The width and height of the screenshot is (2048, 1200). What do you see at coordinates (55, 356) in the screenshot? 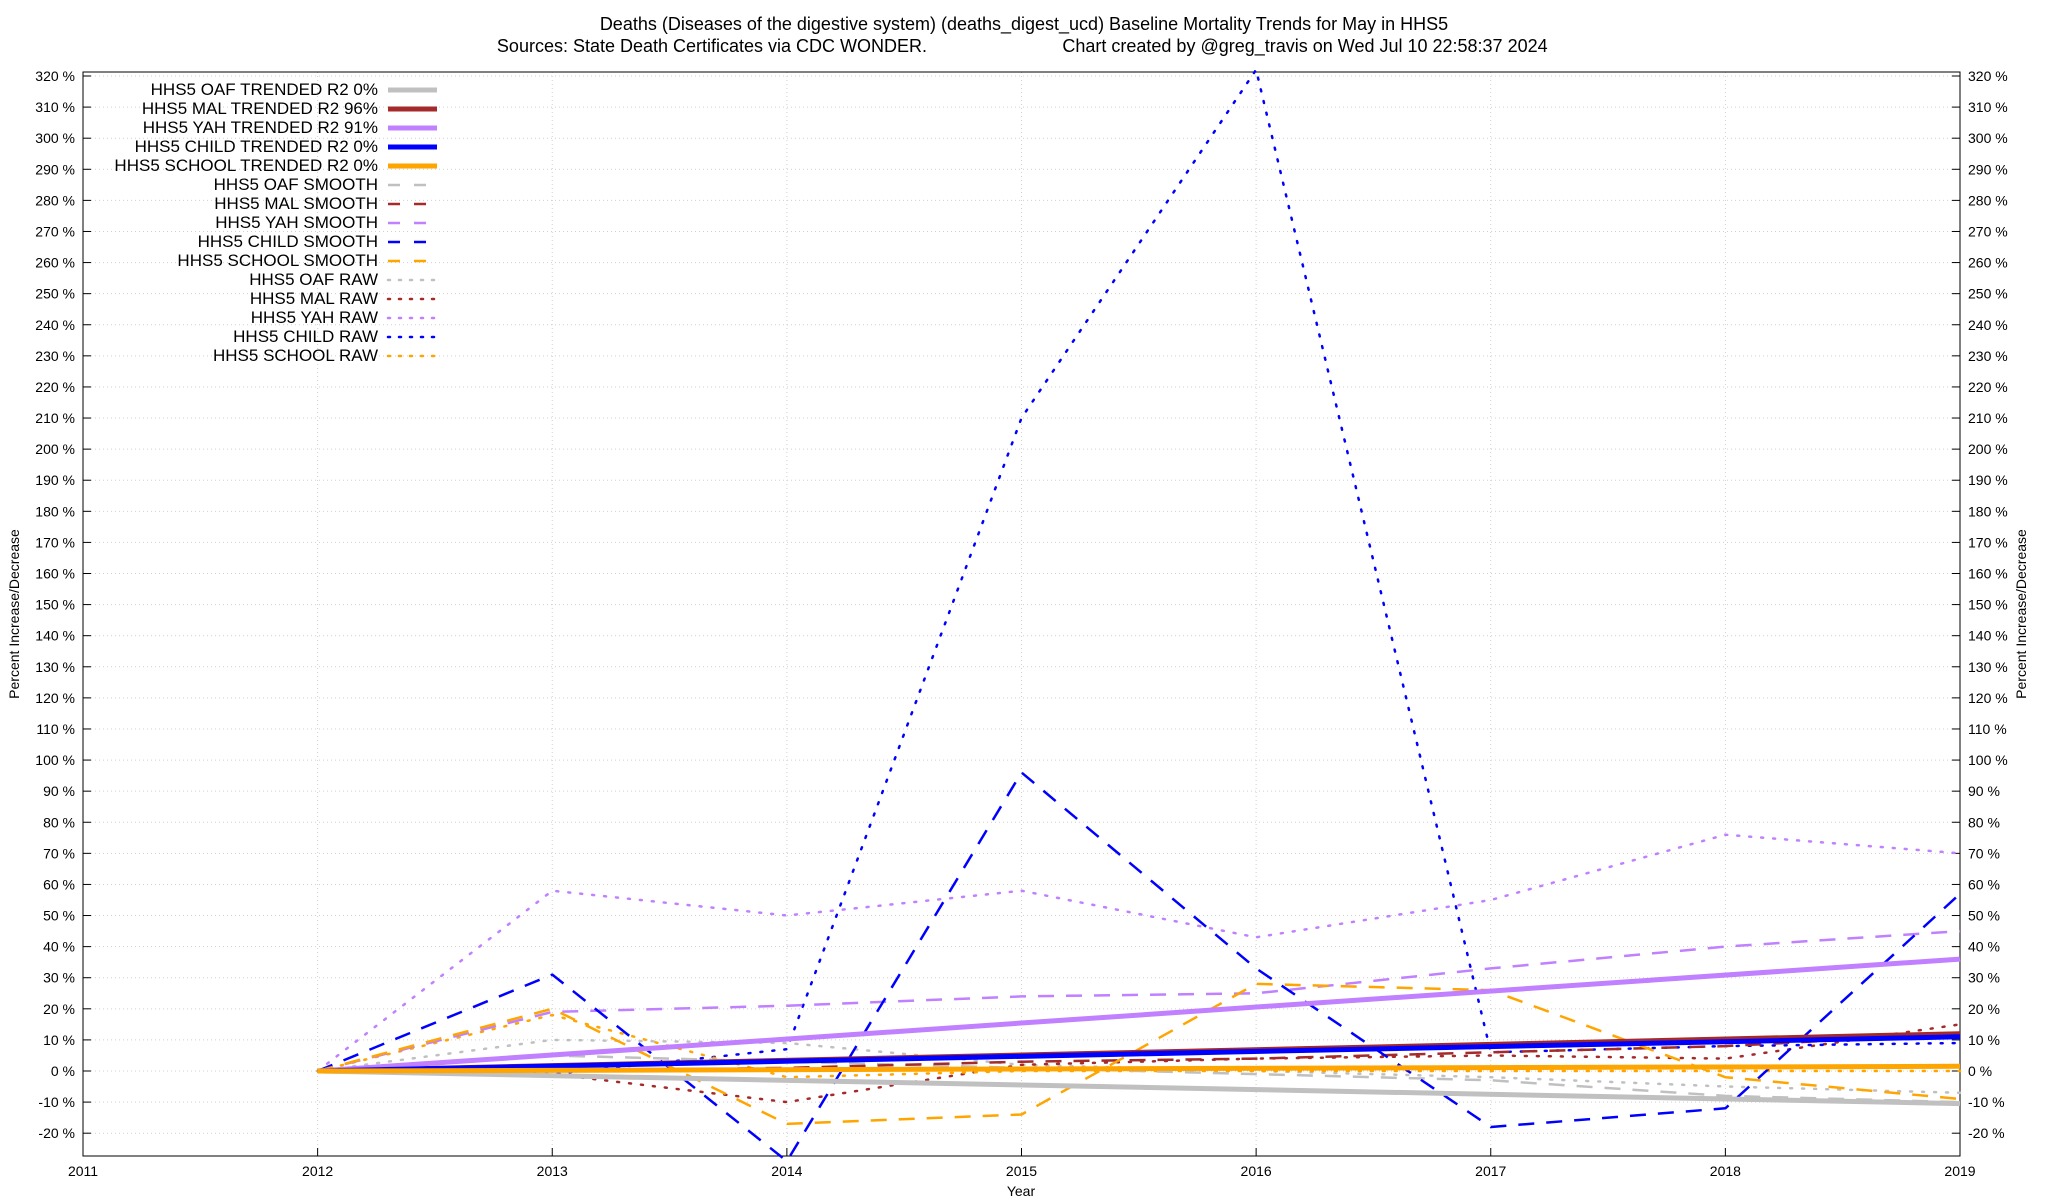
I see `y-tick-label: 230 %` at bounding box center [55, 356].